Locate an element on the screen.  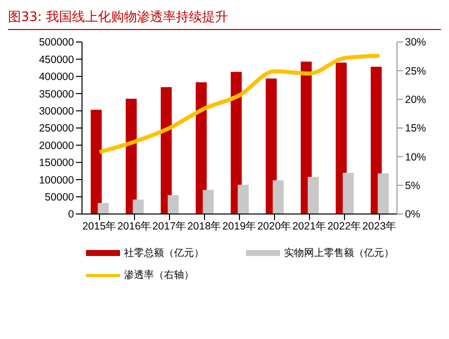
y2-tick-label: 30% is located at coordinates (415, 42).